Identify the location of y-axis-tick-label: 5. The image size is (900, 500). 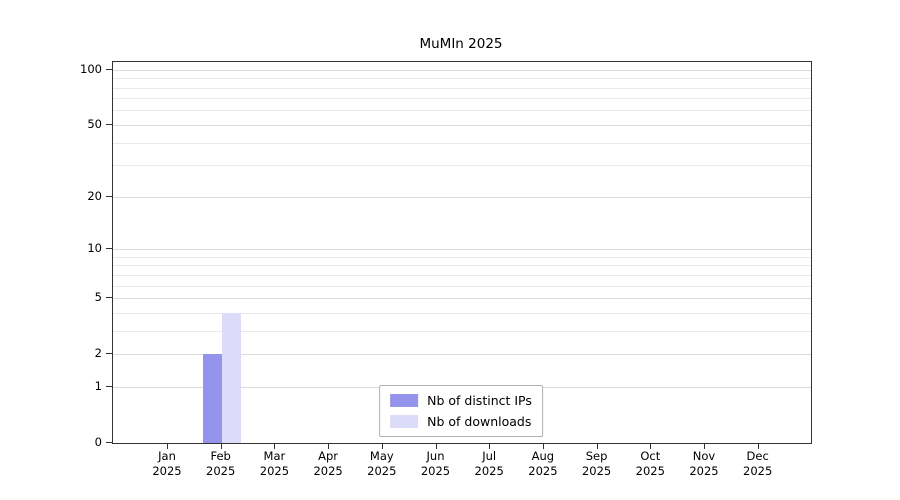
(98, 297).